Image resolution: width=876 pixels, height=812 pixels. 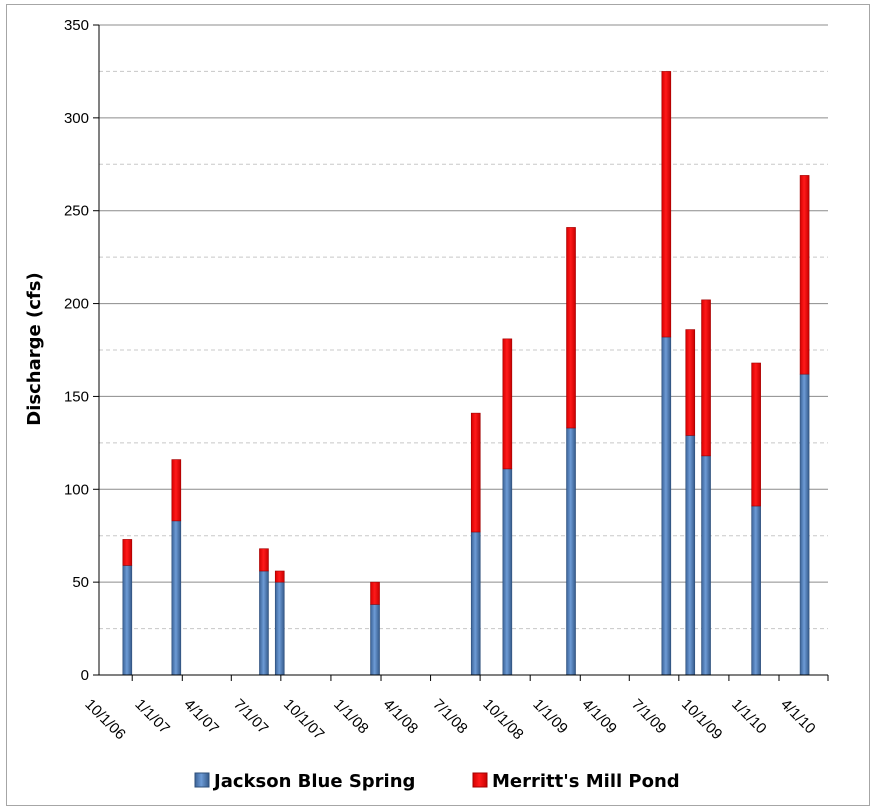 I want to click on x-tick-label: 1/1/08, so click(x=351, y=717).